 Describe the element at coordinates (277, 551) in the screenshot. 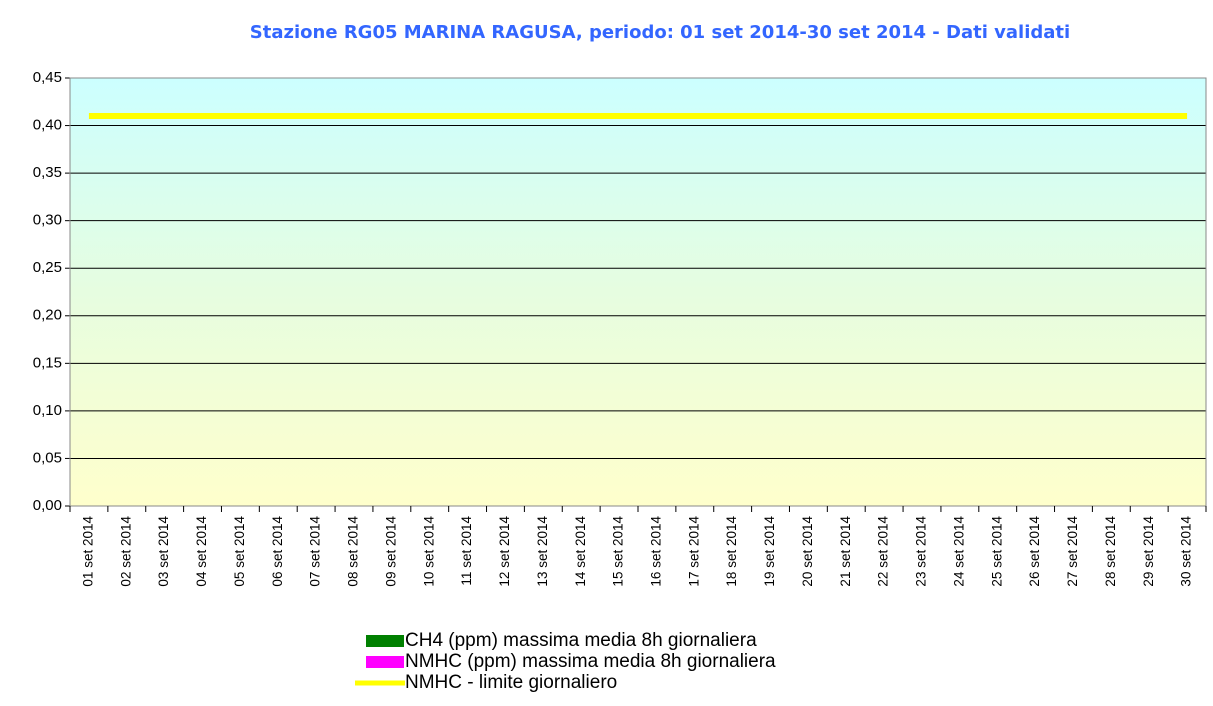

I see `x-tick-label: 06 set 2014` at that location.